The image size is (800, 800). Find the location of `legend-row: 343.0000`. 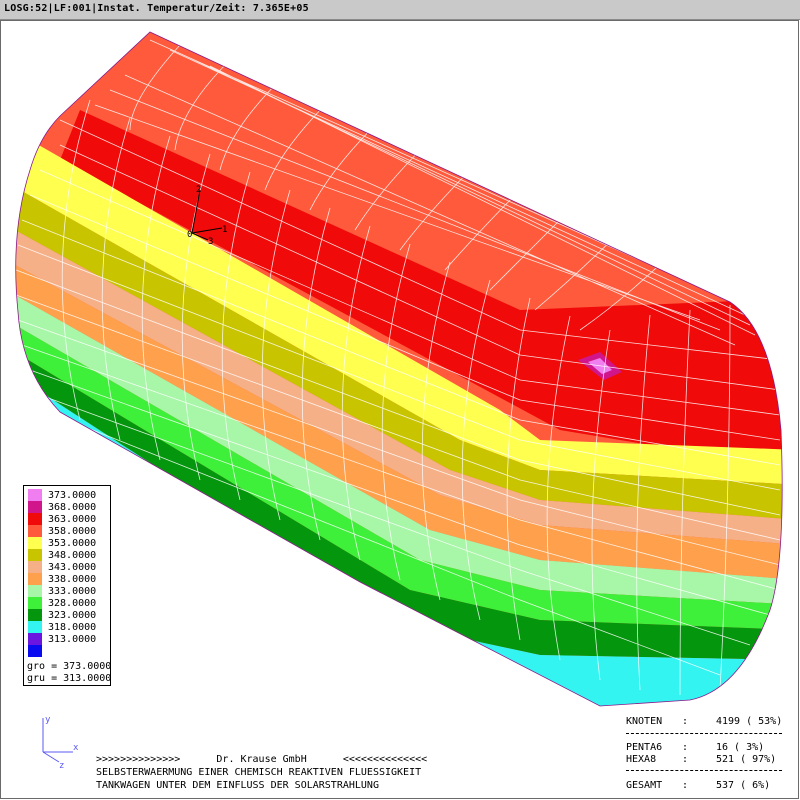

legend-row: 343.0000 is located at coordinates (69, 567).